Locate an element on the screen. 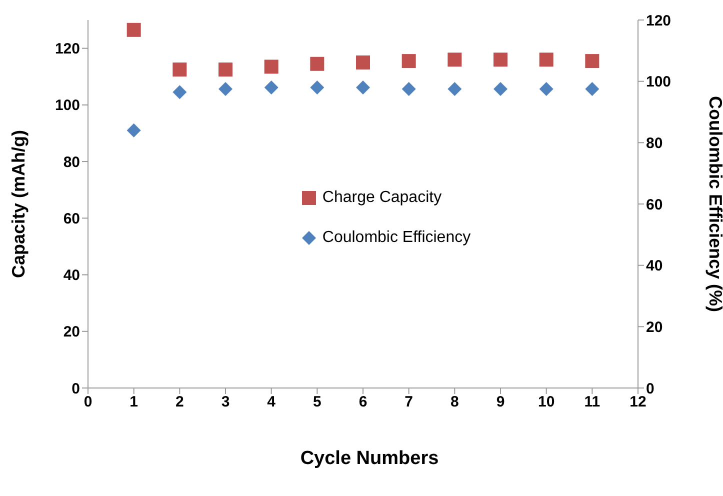 The width and height of the screenshot is (723, 496). x-tick-label: 2 is located at coordinates (179, 402).